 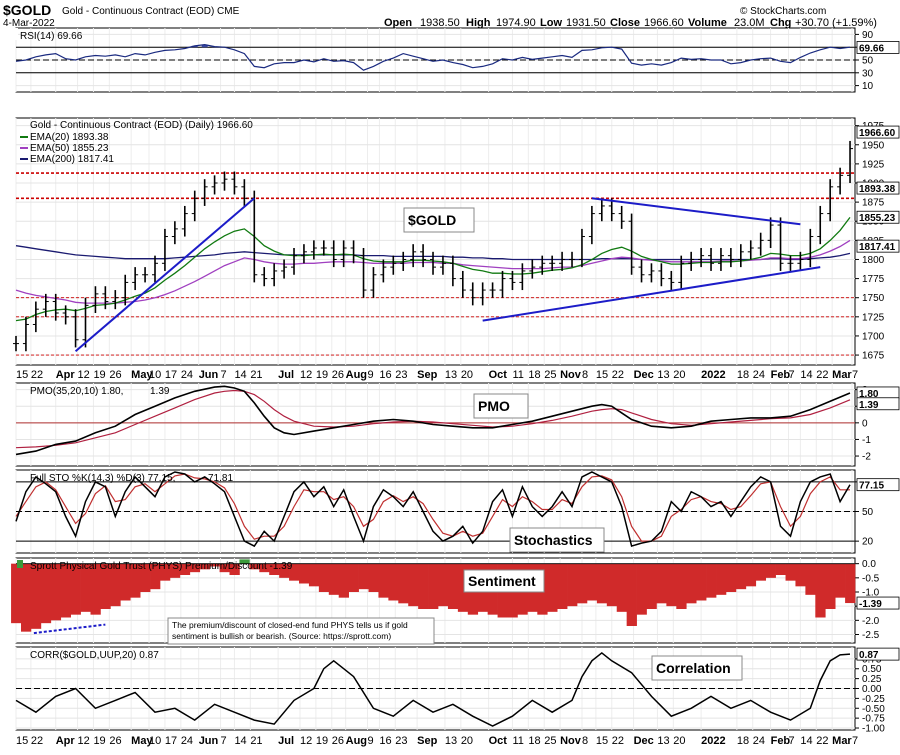 I want to click on price-tick-label-7: 1800, so click(x=873, y=260).